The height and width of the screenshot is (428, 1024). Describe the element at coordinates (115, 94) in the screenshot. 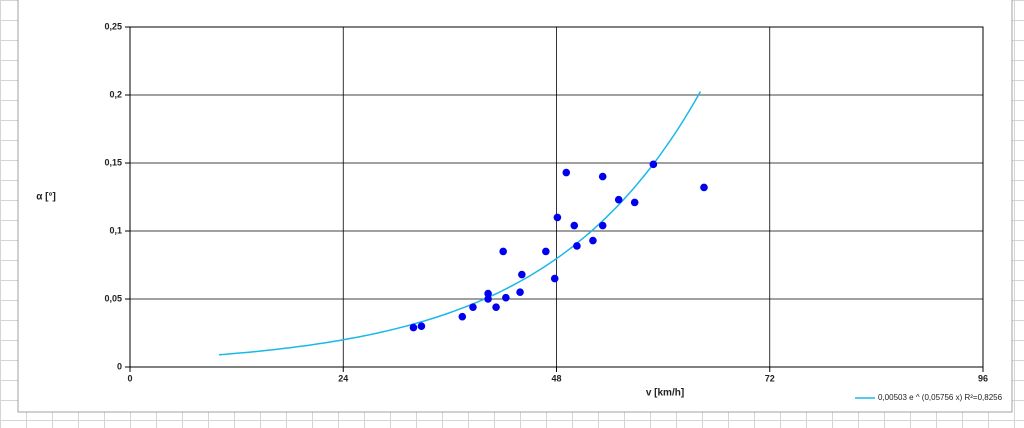

I see `y-tick-label: 0,2` at that location.